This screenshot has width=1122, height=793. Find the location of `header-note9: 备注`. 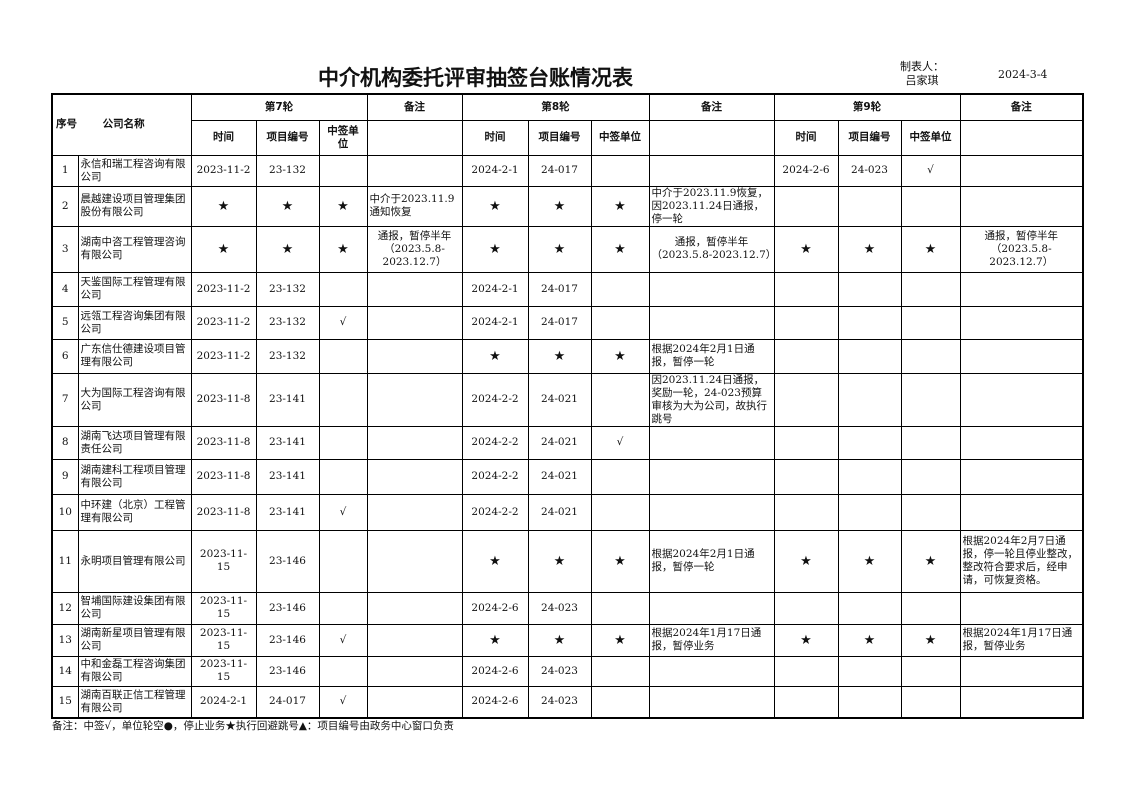

header-note9: 备注 is located at coordinates (1021, 107).